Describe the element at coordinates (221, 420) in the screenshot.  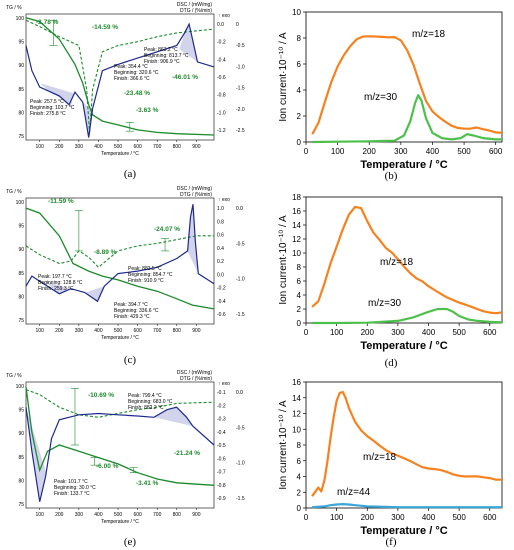
I see `dsc-tick-label: -0.3` at that location.